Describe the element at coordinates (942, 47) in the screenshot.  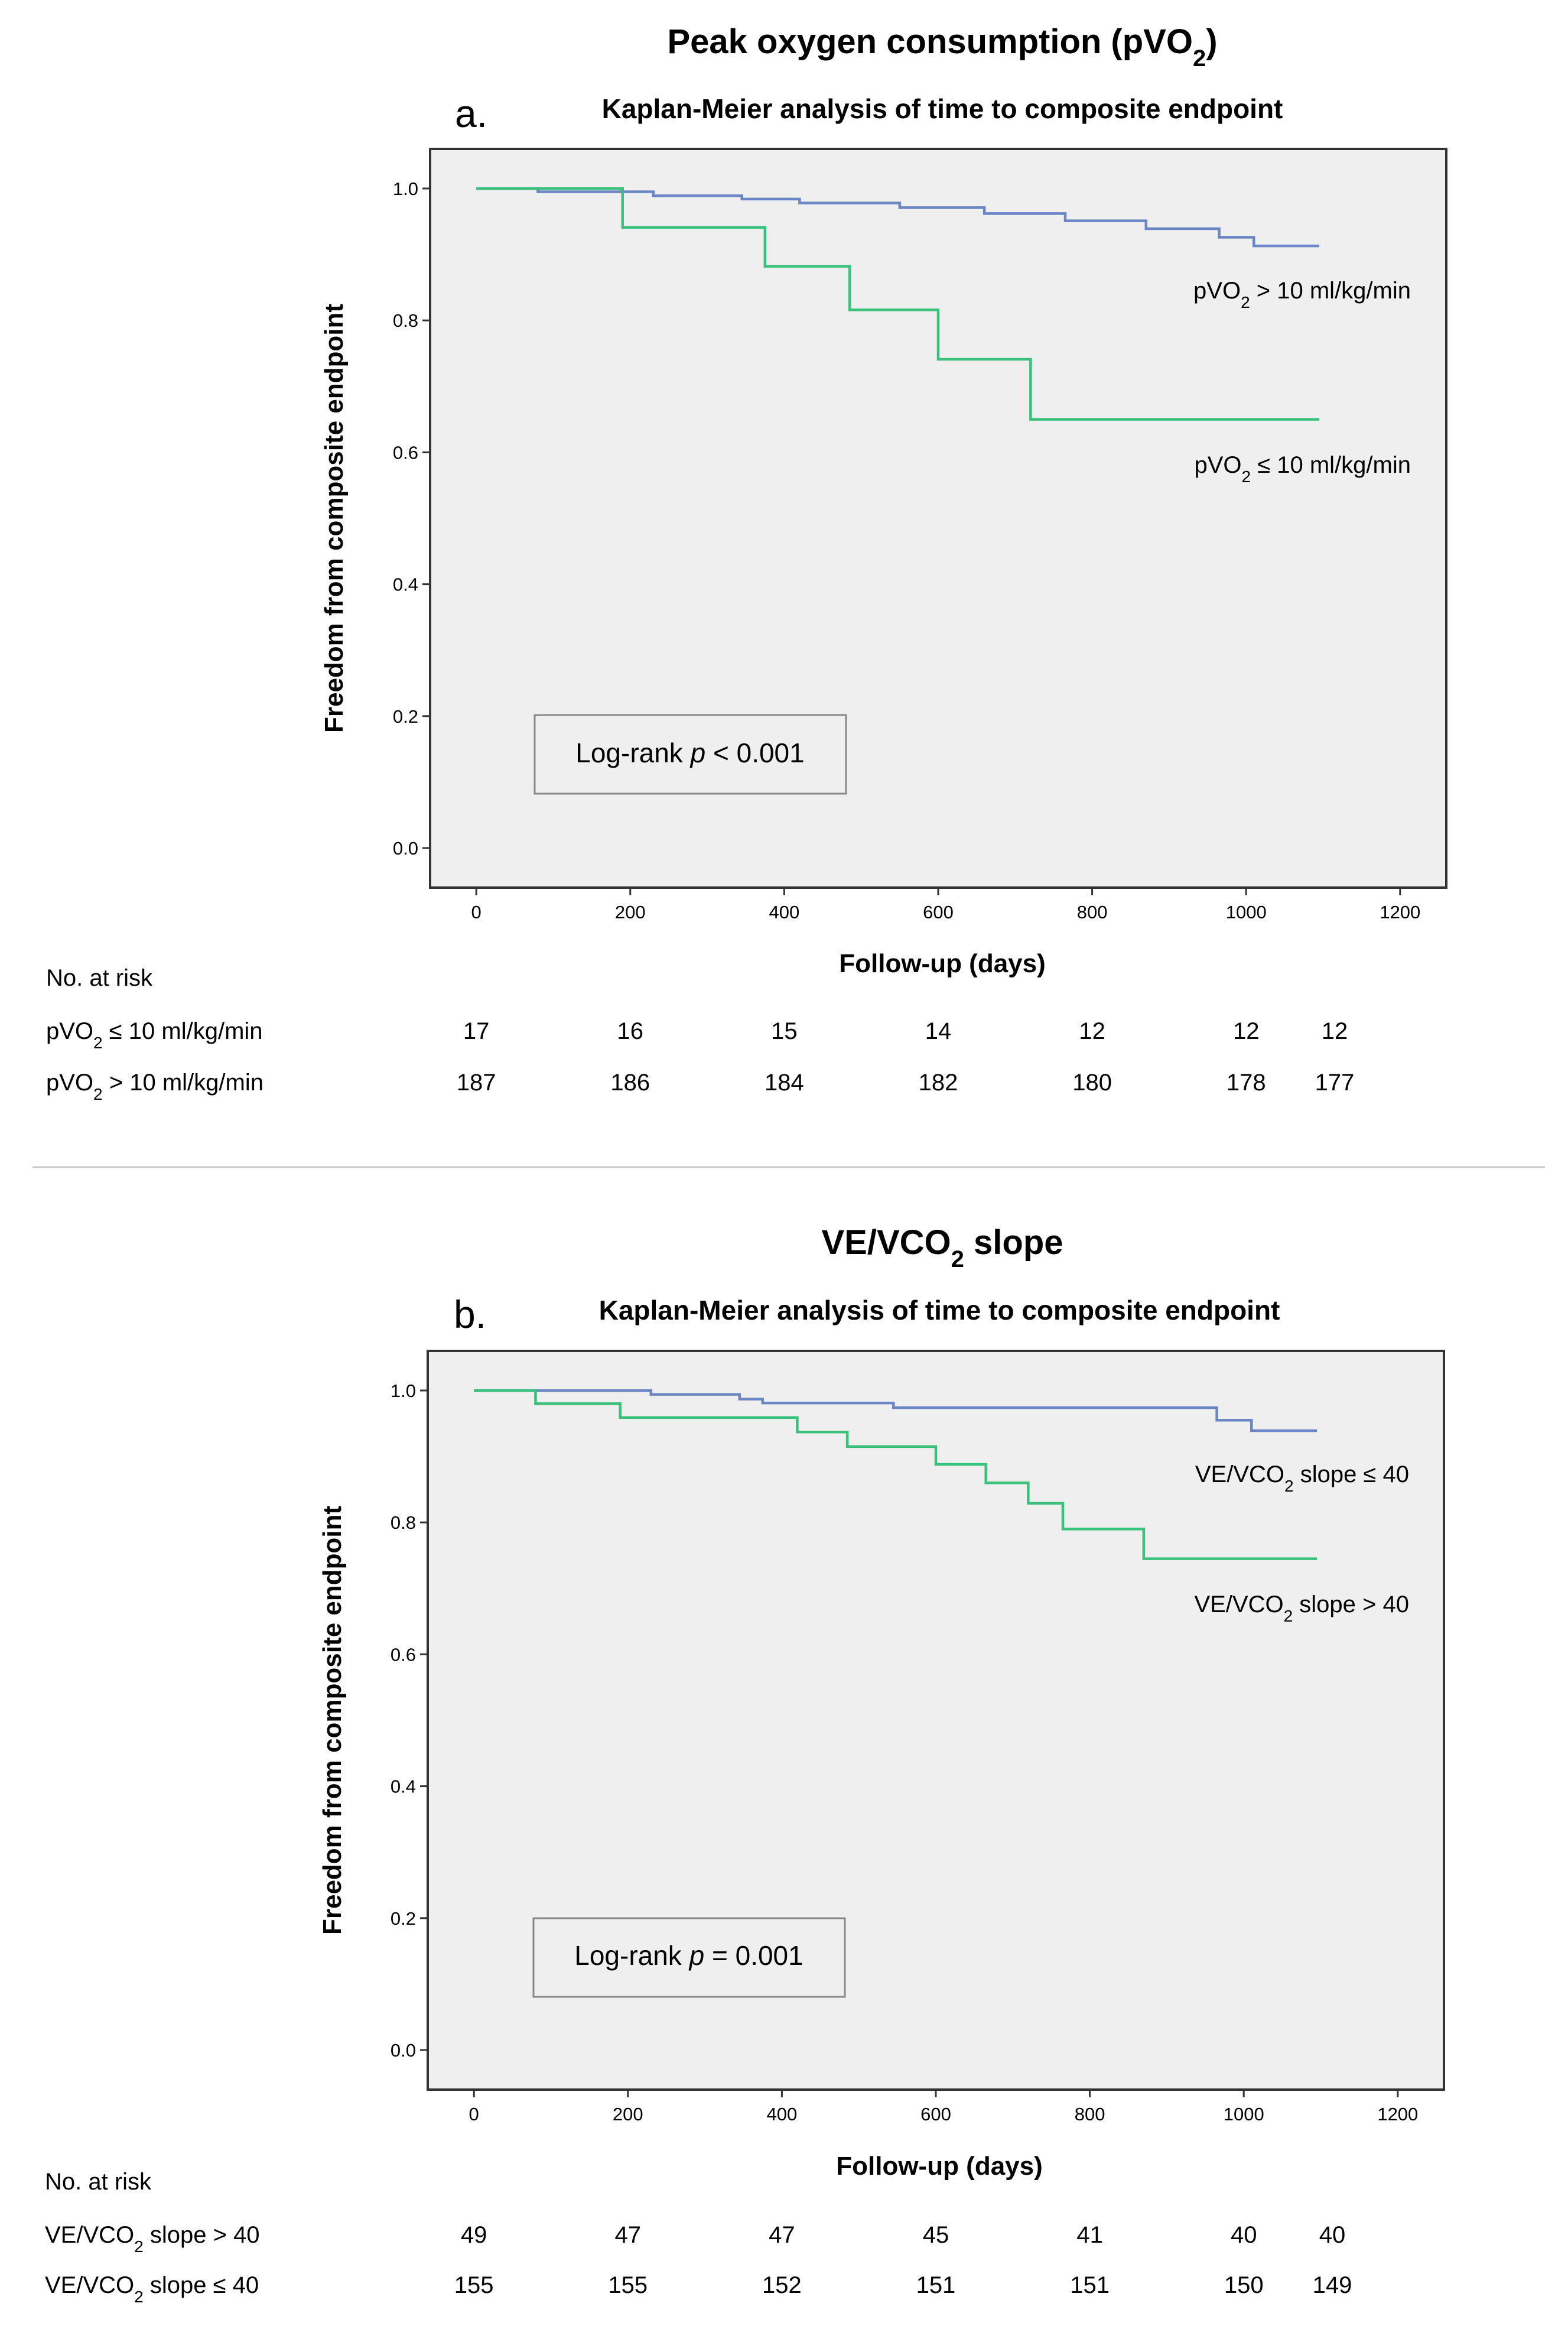
I see `panel-a-heading: Peak oxygen consumption (pVO2)` at that location.